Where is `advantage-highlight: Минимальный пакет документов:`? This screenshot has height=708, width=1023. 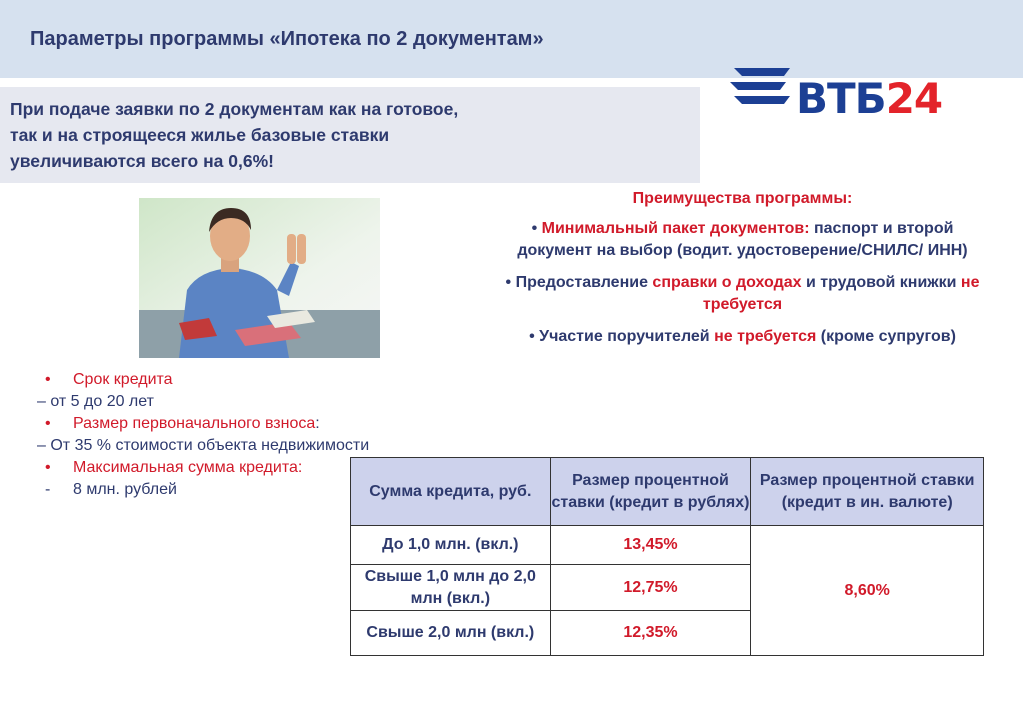 advantage-highlight: Минимальный пакет документов: is located at coordinates (675, 228).